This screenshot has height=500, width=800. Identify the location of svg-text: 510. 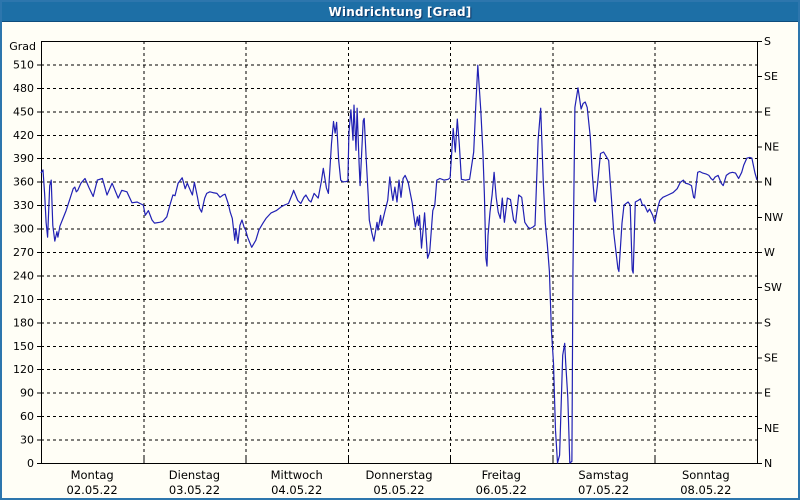
(23, 64).